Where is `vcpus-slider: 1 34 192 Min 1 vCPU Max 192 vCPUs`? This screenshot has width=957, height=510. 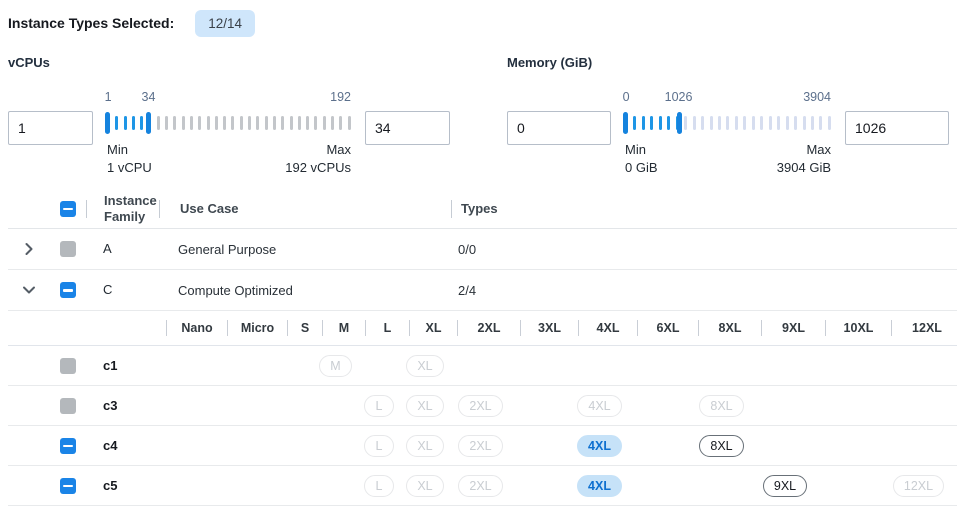 vcpus-slider: 1 34 192 Min 1 vCPU Max 192 vCPUs is located at coordinates (227, 133).